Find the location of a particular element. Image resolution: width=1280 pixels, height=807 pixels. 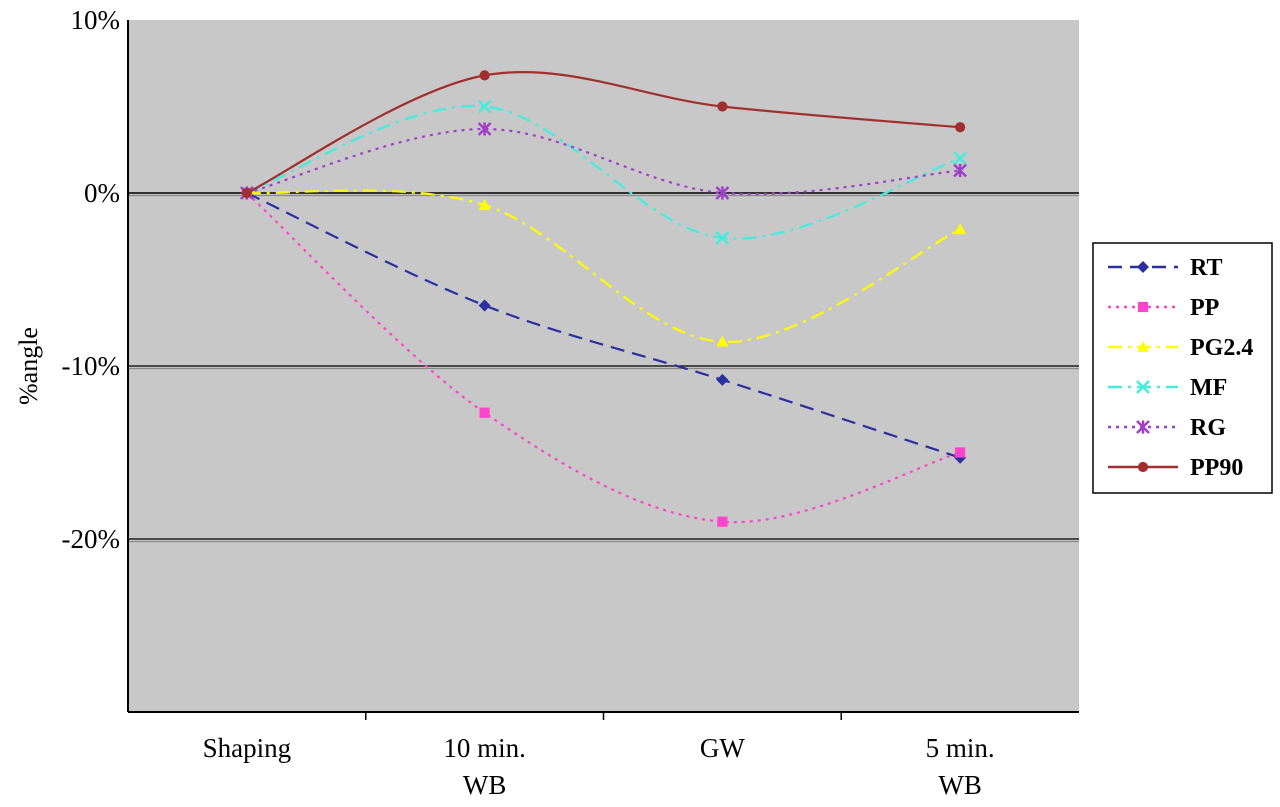

y-axis-label: %angle is located at coordinates (28, 366).